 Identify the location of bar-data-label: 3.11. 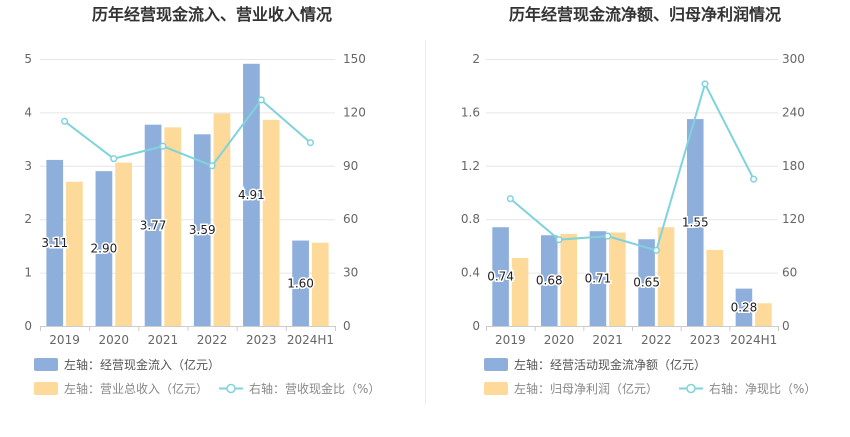
(54, 243).